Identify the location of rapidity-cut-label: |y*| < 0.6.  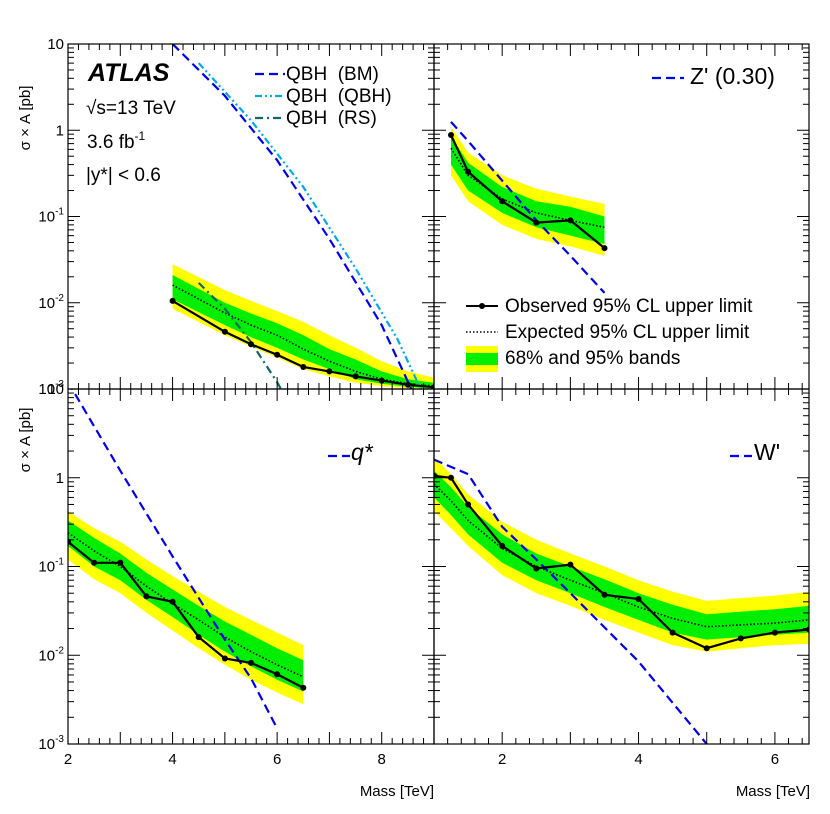
(123, 175).